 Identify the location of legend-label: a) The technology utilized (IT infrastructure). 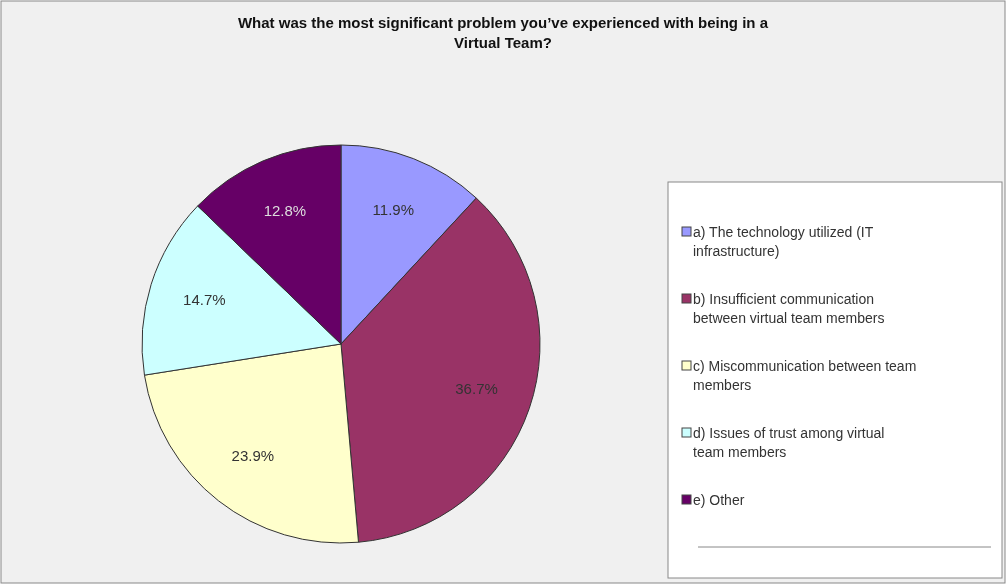
(783, 241).